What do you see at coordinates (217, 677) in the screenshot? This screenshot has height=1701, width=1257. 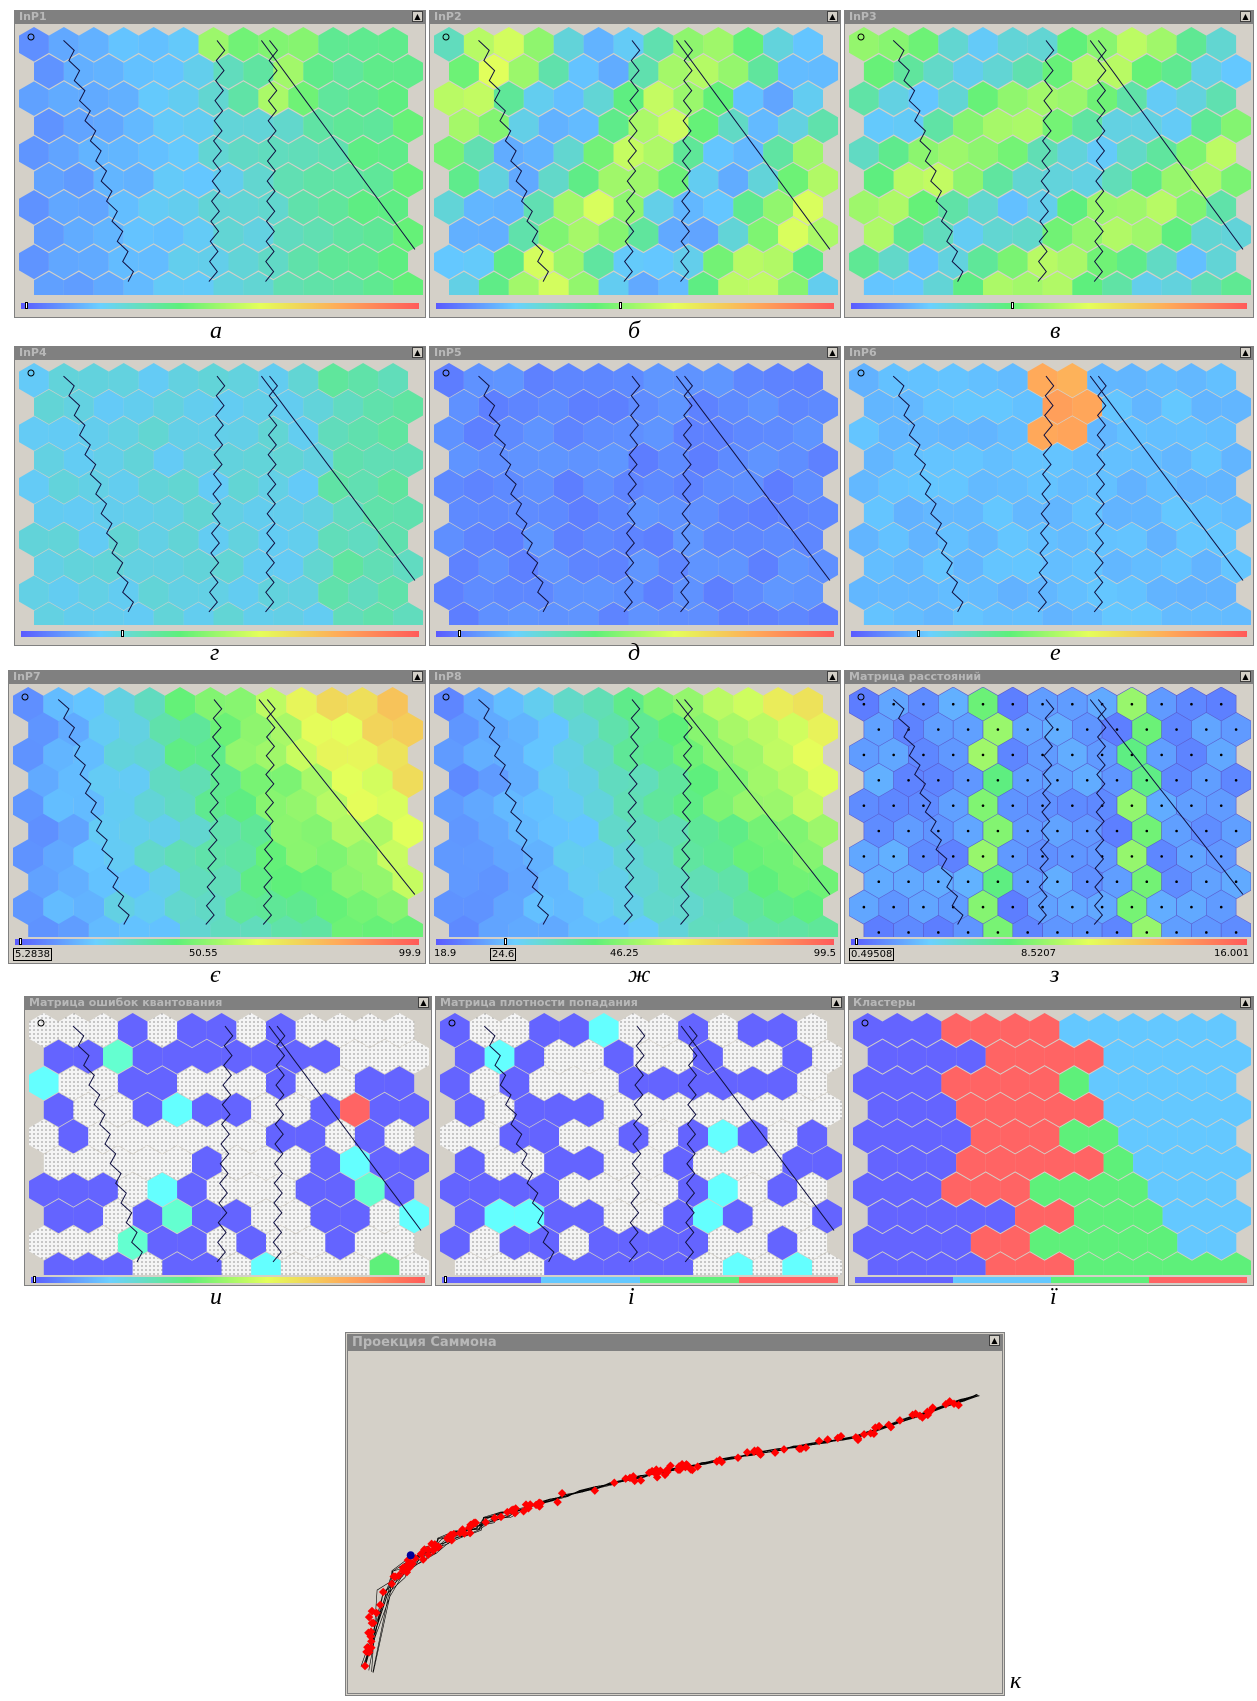 I see `panel-titlebar: InP7 ▲` at bounding box center [217, 677].